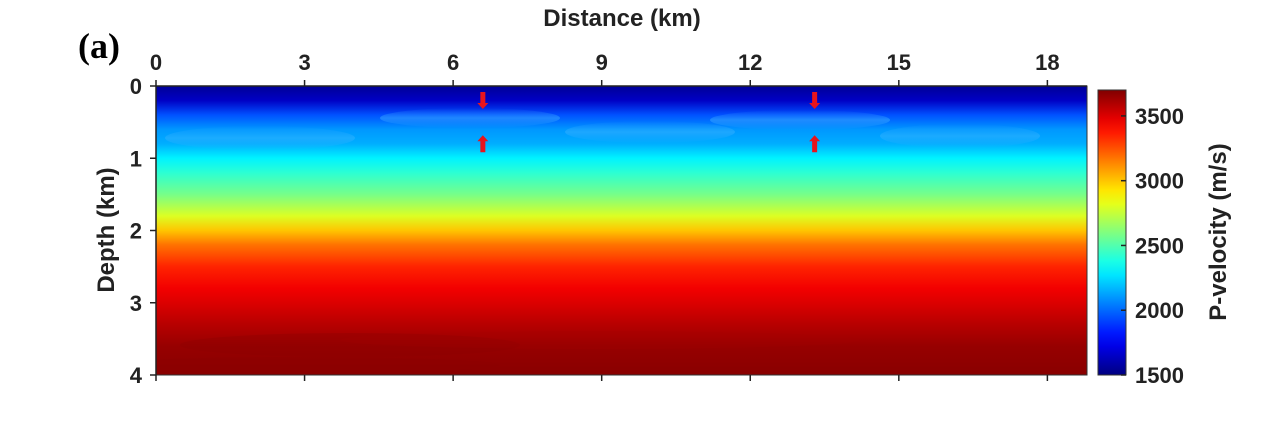 Image resolution: width=1267 pixels, height=422 pixels. Describe the element at coordinates (136, 375) in the screenshot. I see `y-tick-label: 4` at that location.